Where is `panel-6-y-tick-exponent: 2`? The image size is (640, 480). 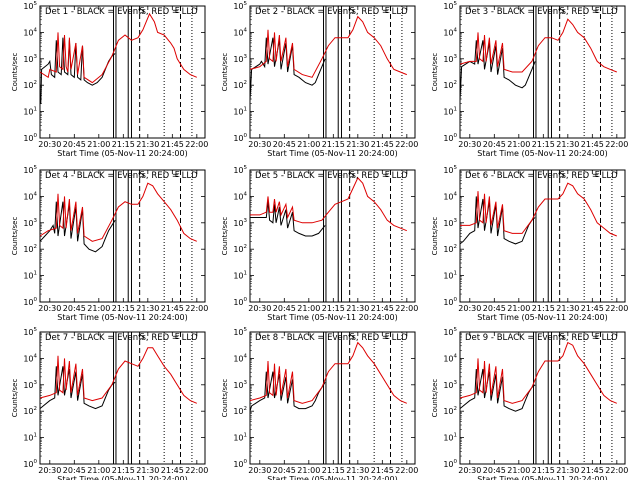
panel-6-y-tick-exponent: 2 is located at coordinates (456, 247).